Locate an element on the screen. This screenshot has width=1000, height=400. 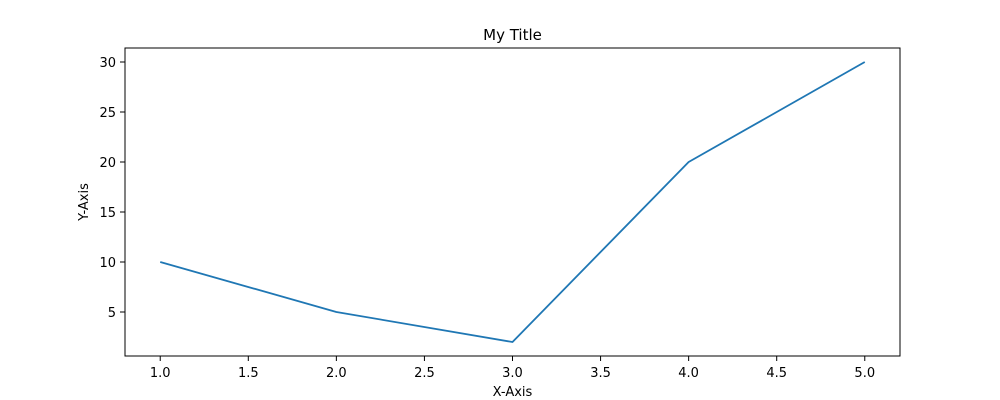
y-tick-label: 25 is located at coordinates (107, 113).